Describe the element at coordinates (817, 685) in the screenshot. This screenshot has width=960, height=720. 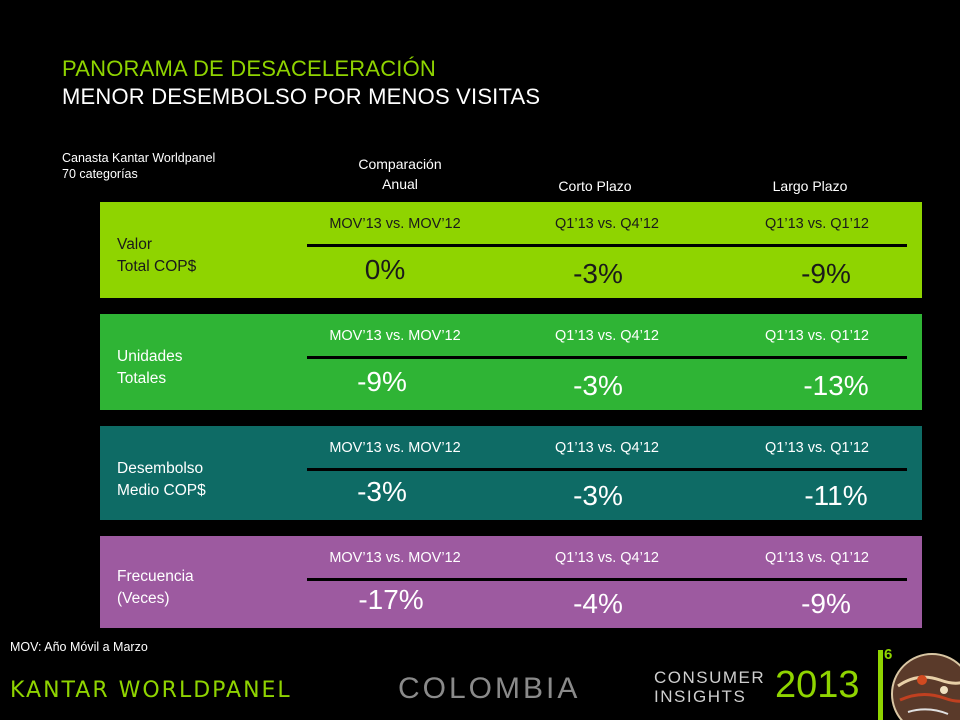
I see `year-label: 2013` at that location.